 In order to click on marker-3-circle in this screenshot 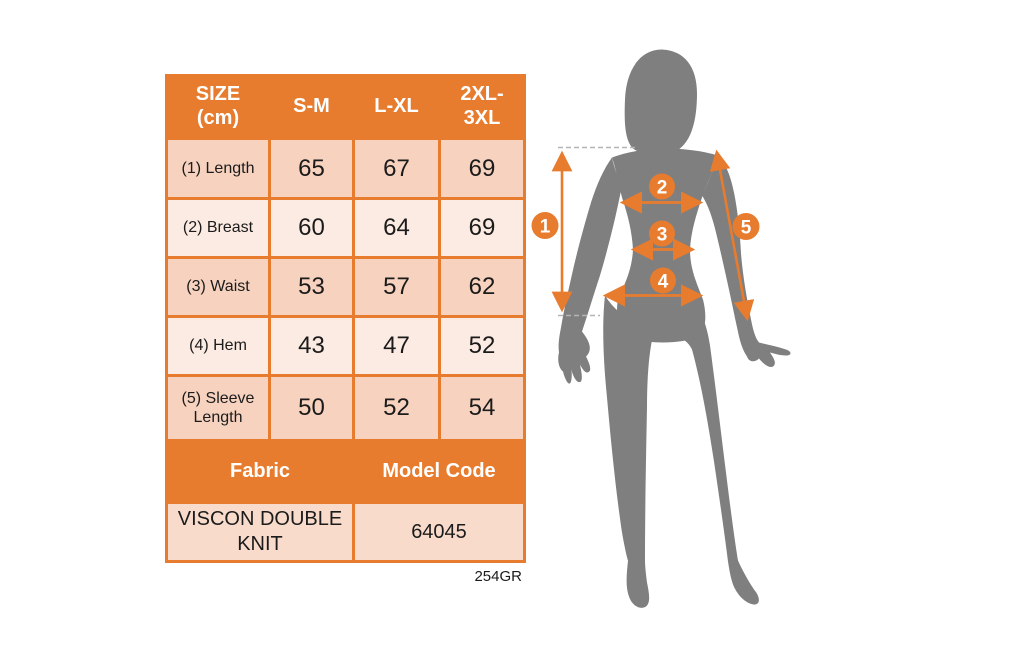, I will do `click(662, 233)`.